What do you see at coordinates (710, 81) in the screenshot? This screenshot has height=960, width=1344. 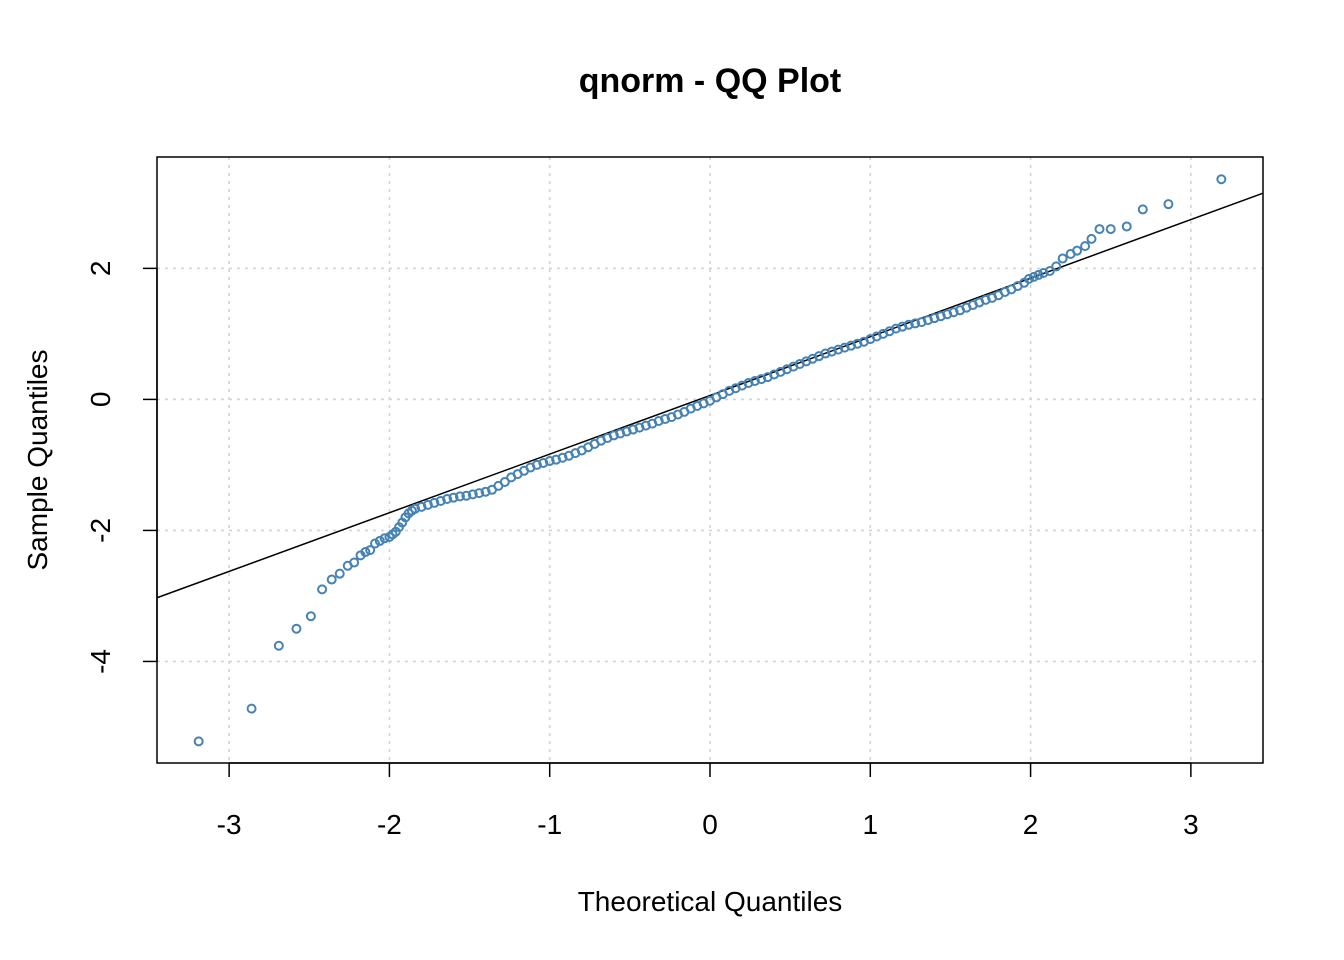 I see `chart-title: qnorm - QQ Plot` at bounding box center [710, 81].